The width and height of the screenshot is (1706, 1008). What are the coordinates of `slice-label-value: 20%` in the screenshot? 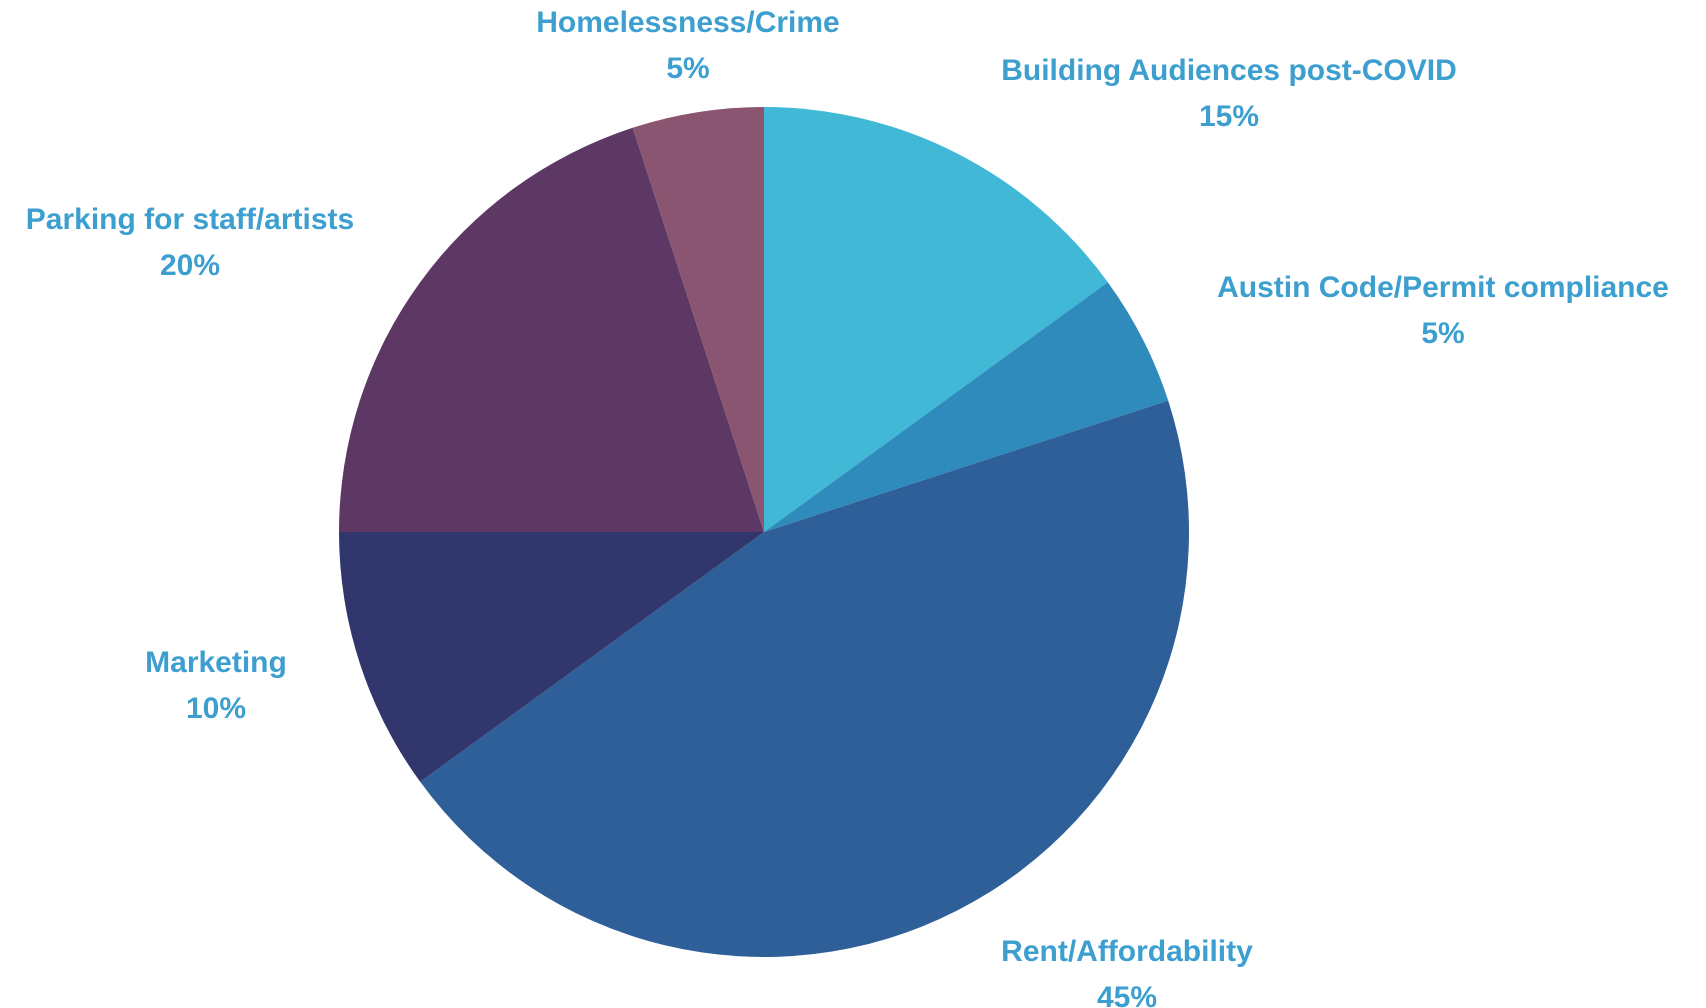 It's located at (190, 265).